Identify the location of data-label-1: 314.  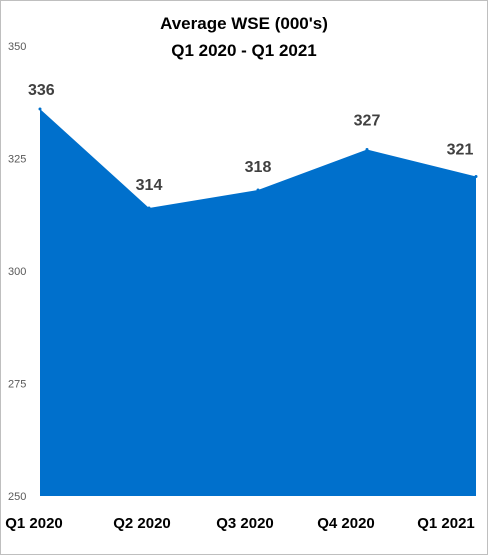
(149, 185).